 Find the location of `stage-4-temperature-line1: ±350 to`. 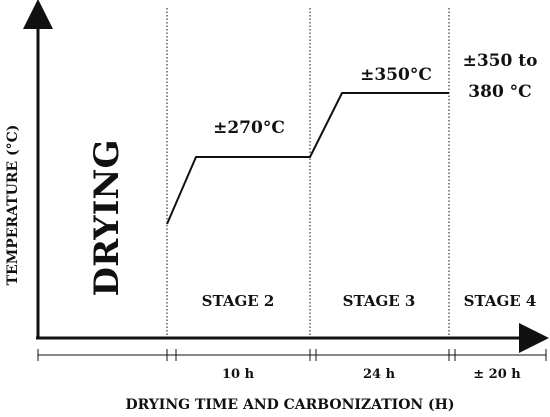

stage-4-temperature-line1: ±350 to is located at coordinates (500, 61).